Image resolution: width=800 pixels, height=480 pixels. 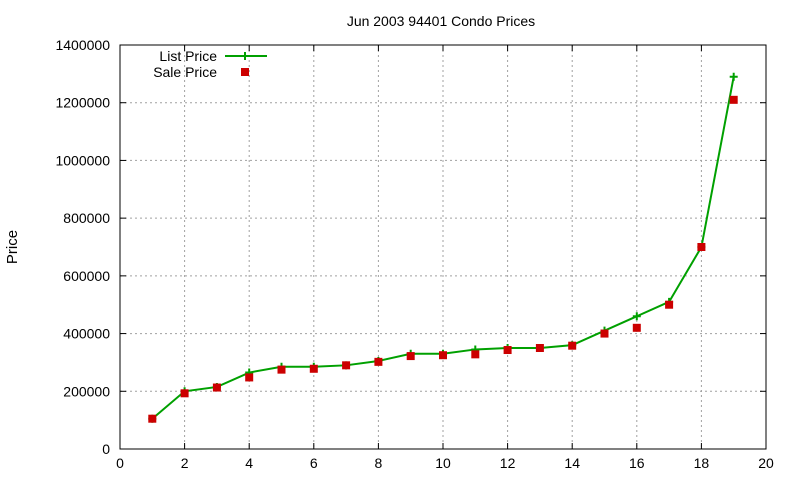 I want to click on x-tick-label: 0, so click(x=120, y=463).